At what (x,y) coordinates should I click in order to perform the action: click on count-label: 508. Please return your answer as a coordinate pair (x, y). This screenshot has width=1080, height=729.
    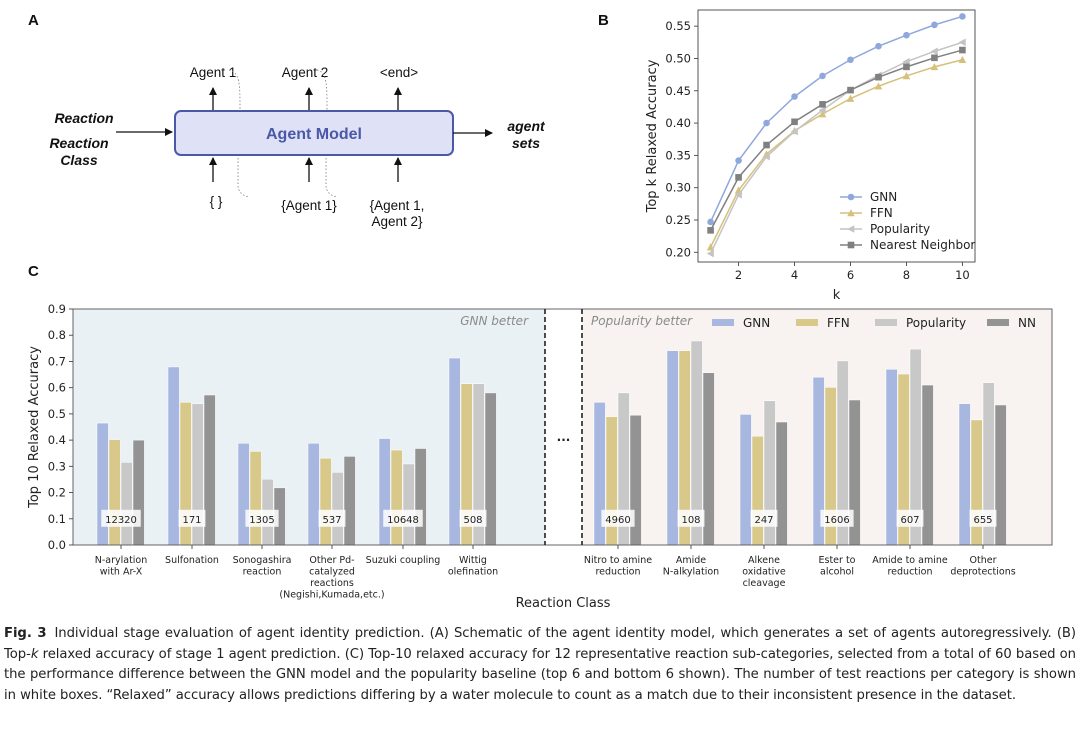
    Looking at the image, I should click on (472, 520).